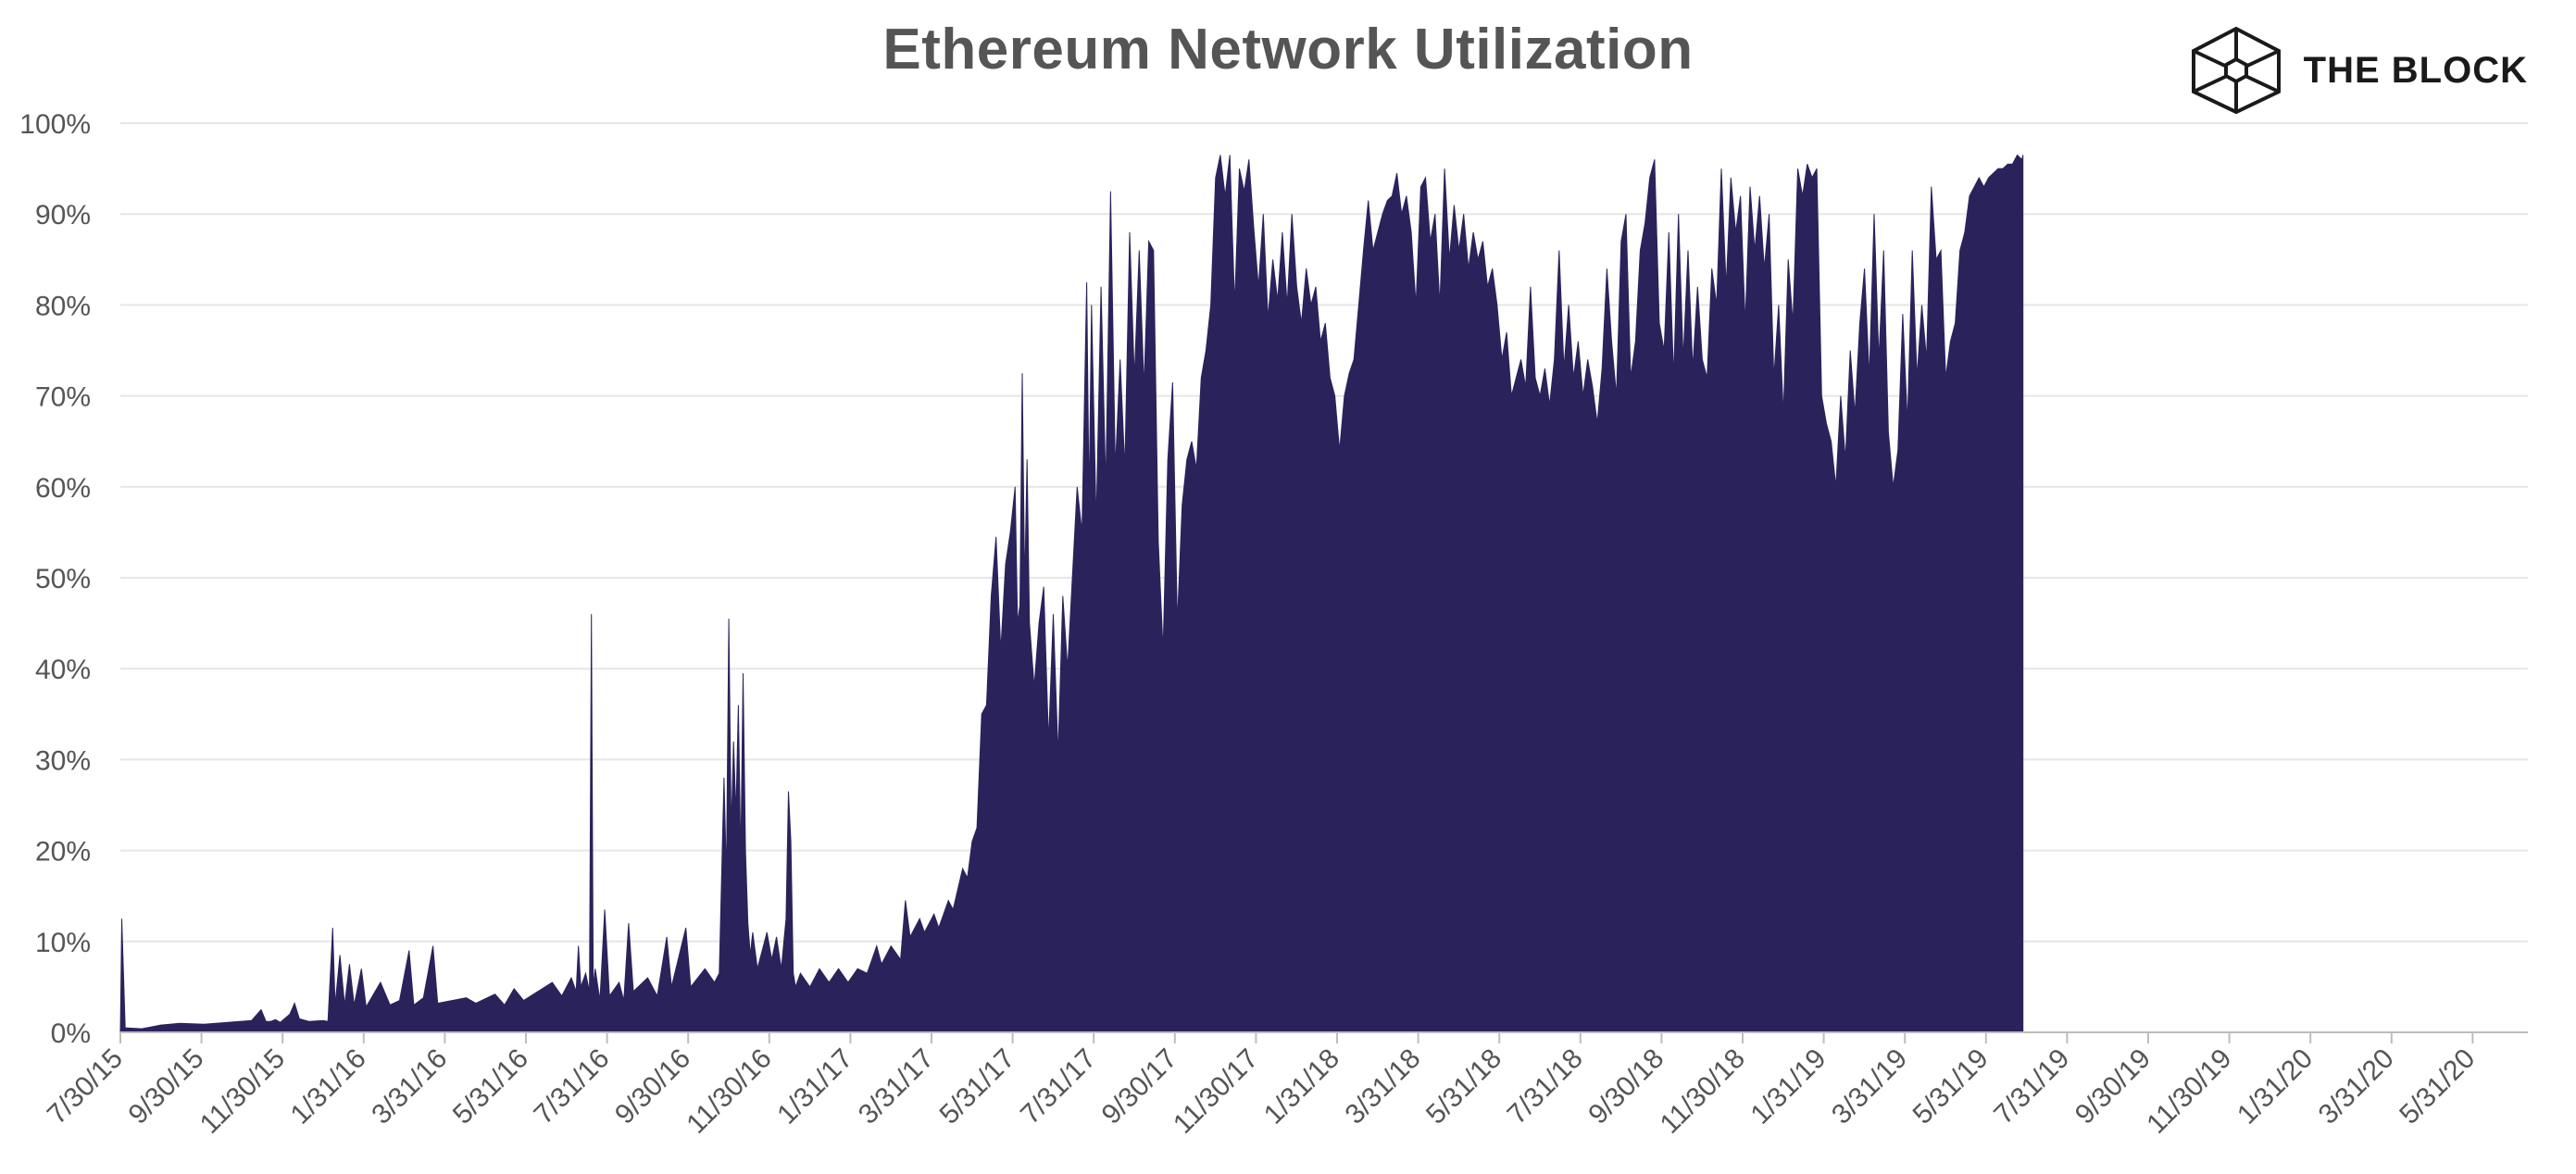 The height and width of the screenshot is (1174, 2576). What do you see at coordinates (976, 1086) in the screenshot?
I see `x-tick-label: 5/31/17` at bounding box center [976, 1086].